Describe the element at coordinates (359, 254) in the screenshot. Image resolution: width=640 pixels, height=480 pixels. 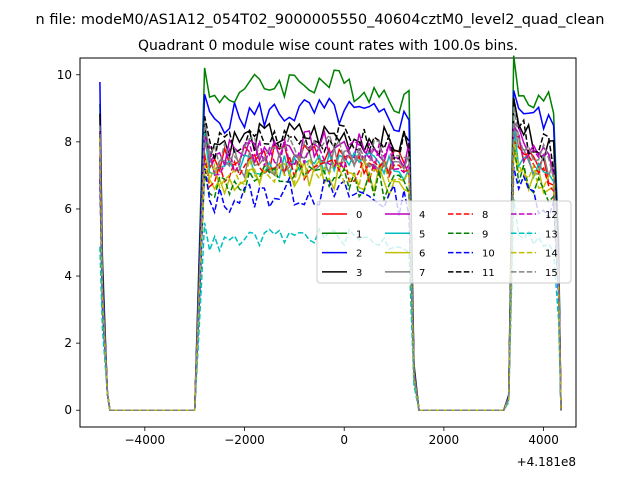
I see `legend-label-2: 2` at that location.